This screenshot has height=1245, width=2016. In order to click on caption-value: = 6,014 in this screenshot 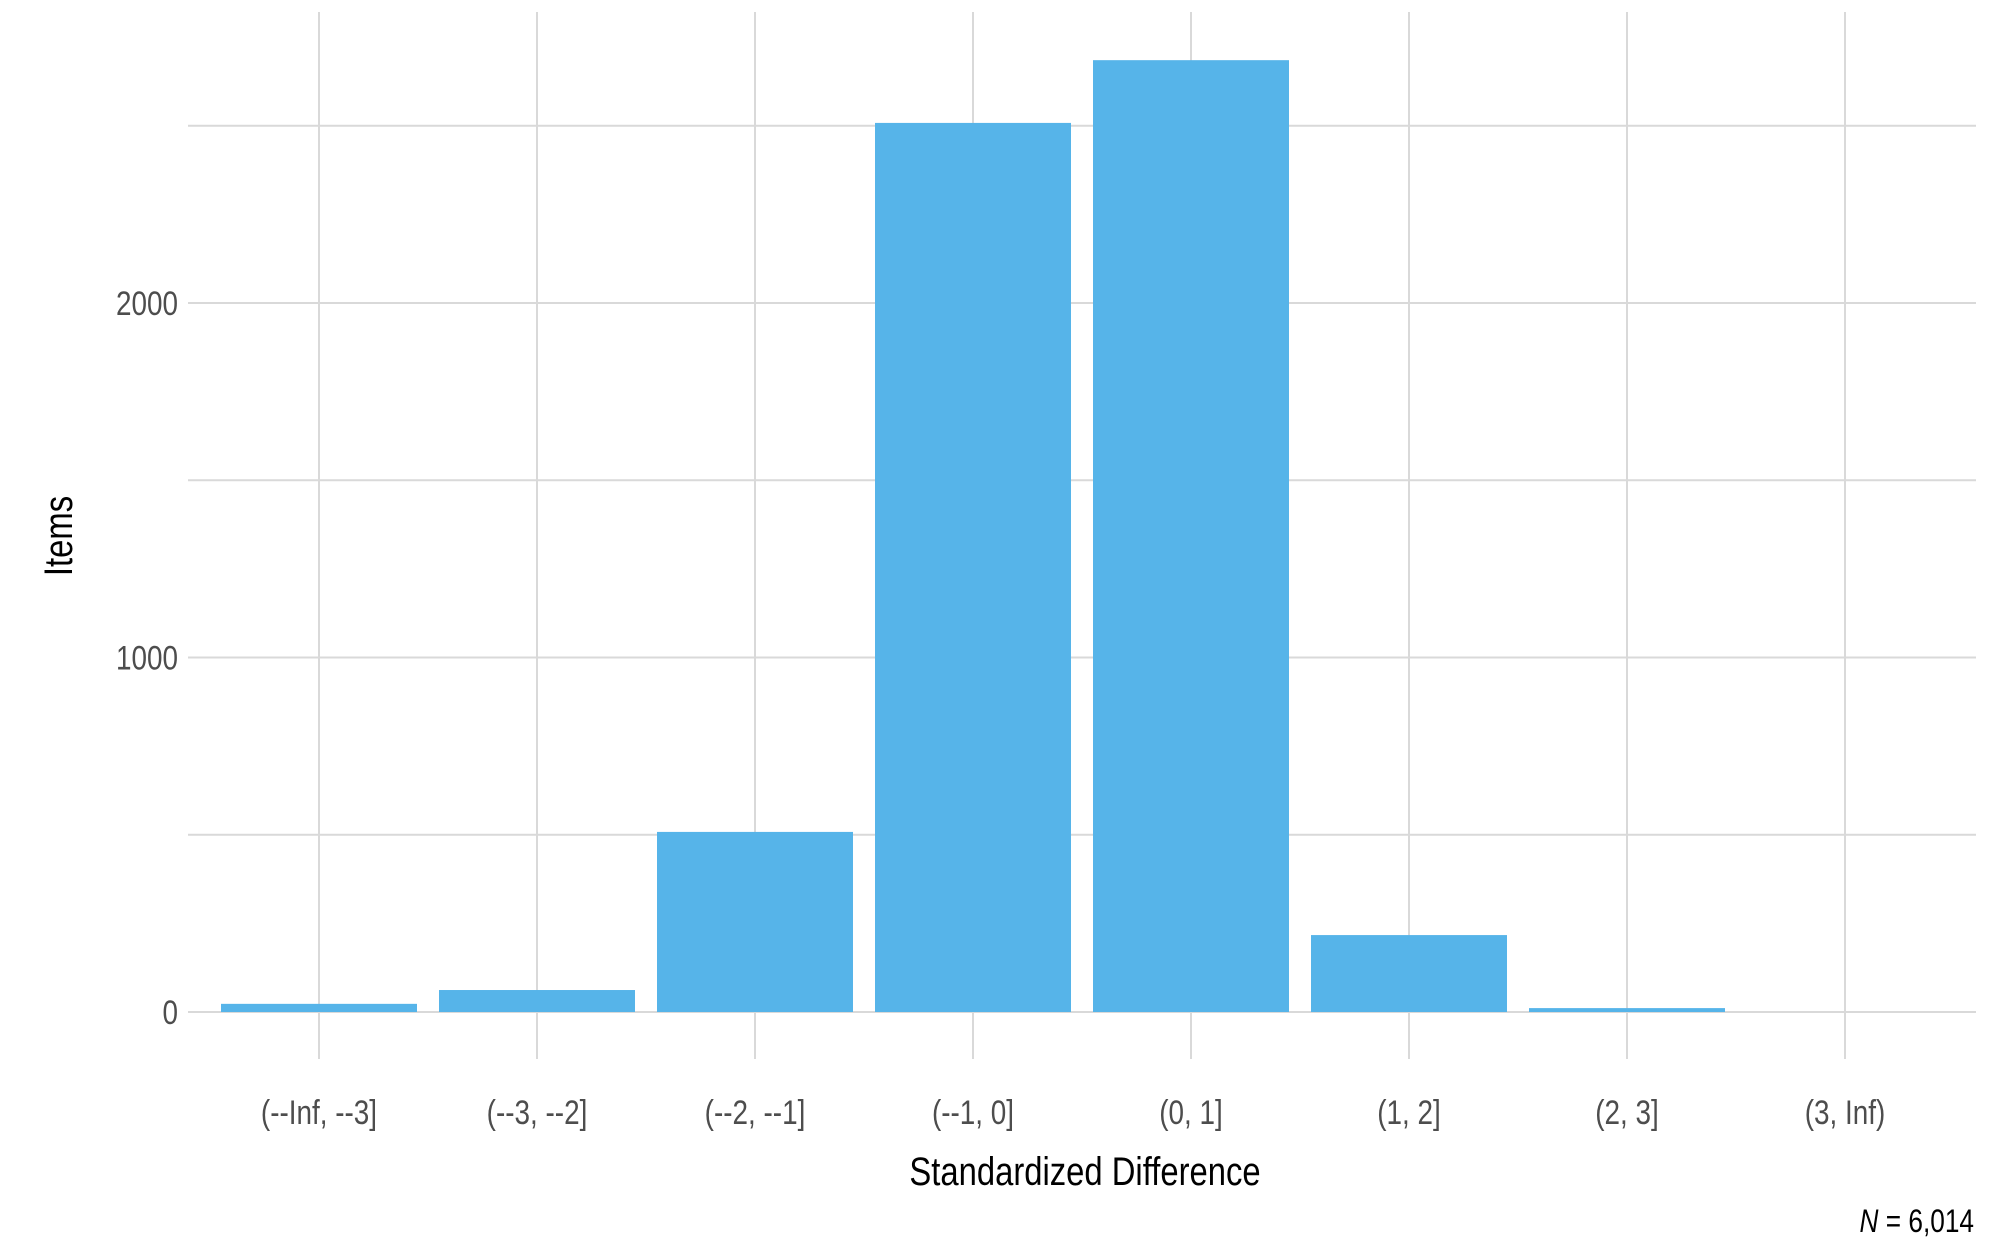, I will do `click(1926, 1222)`.